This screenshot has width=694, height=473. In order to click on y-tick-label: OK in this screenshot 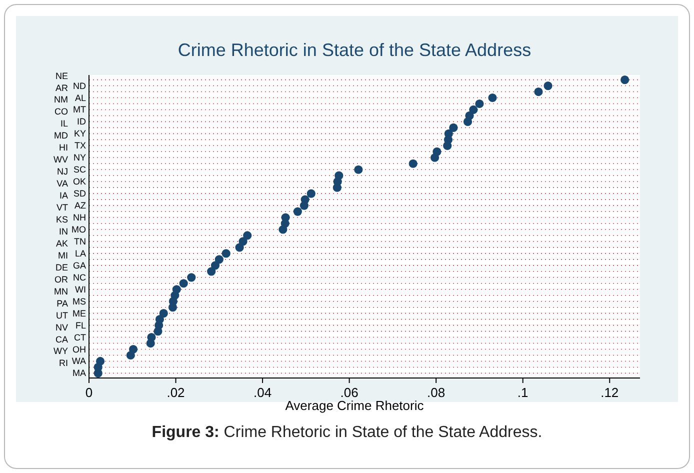, I will do `click(79, 181)`.